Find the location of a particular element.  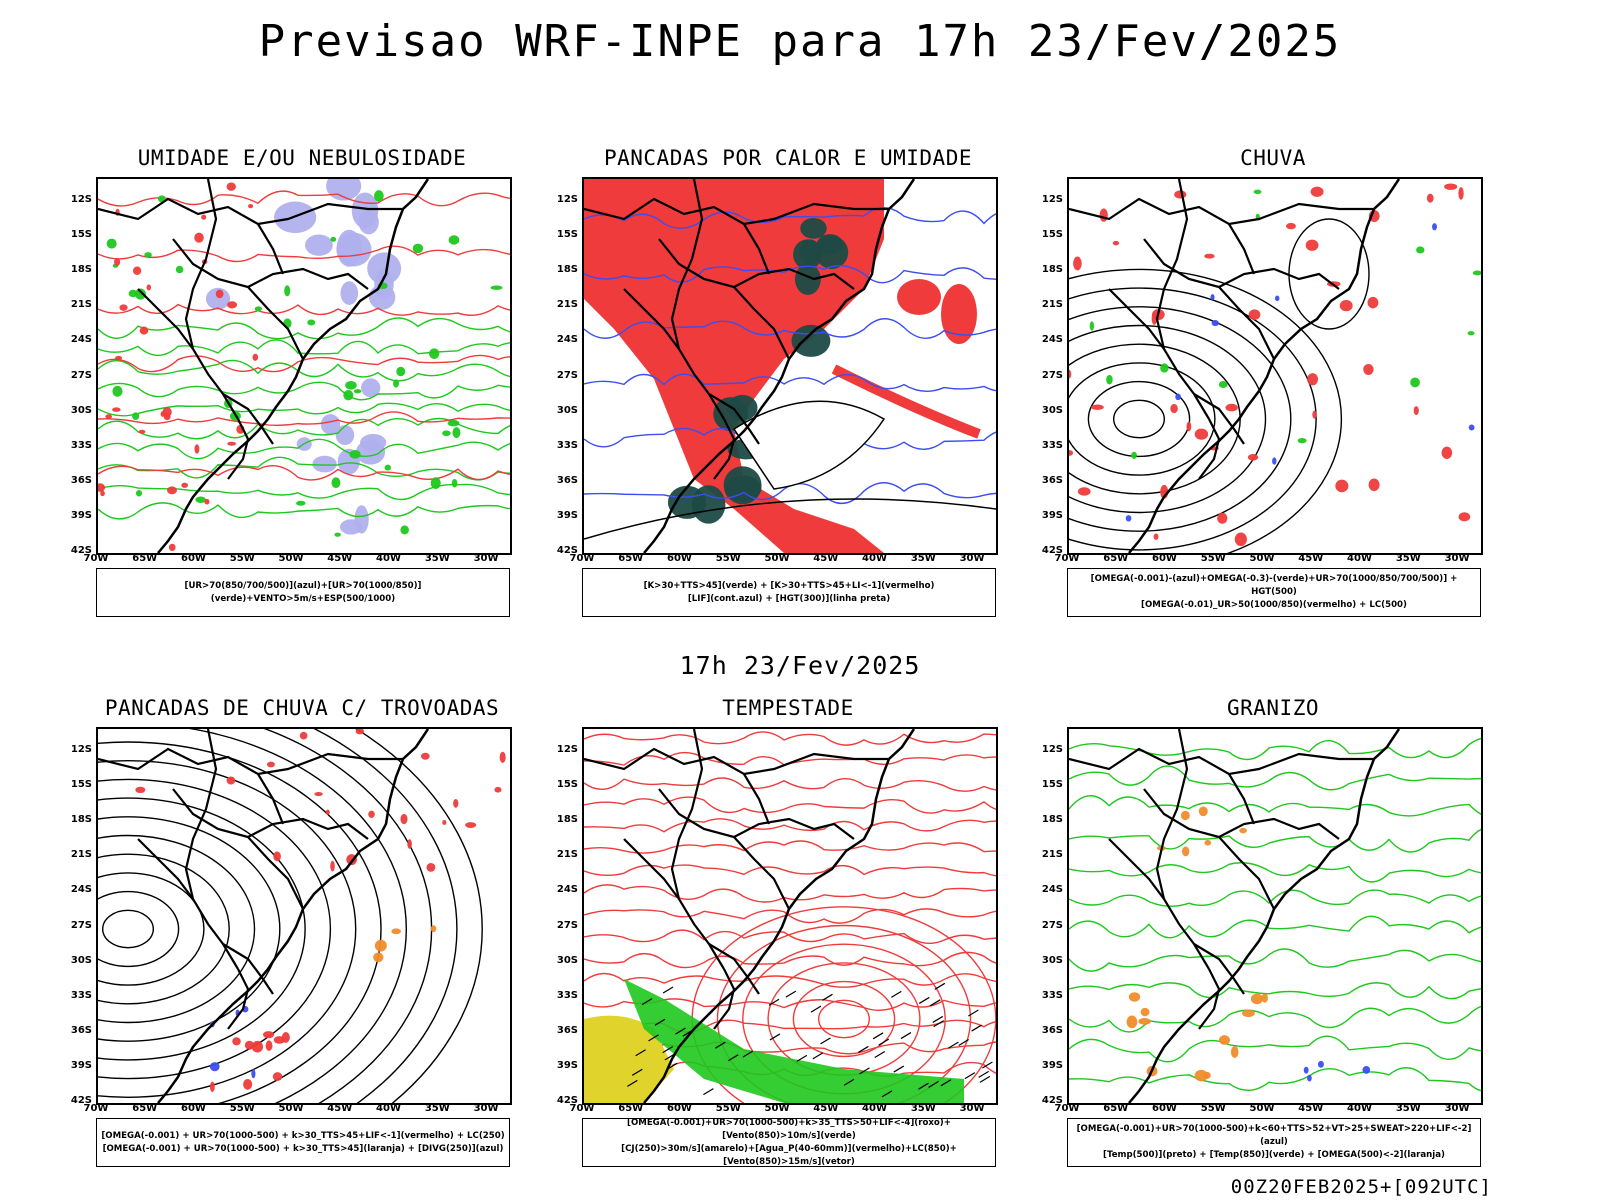

convection-area-green is located at coordinates (811, 340).